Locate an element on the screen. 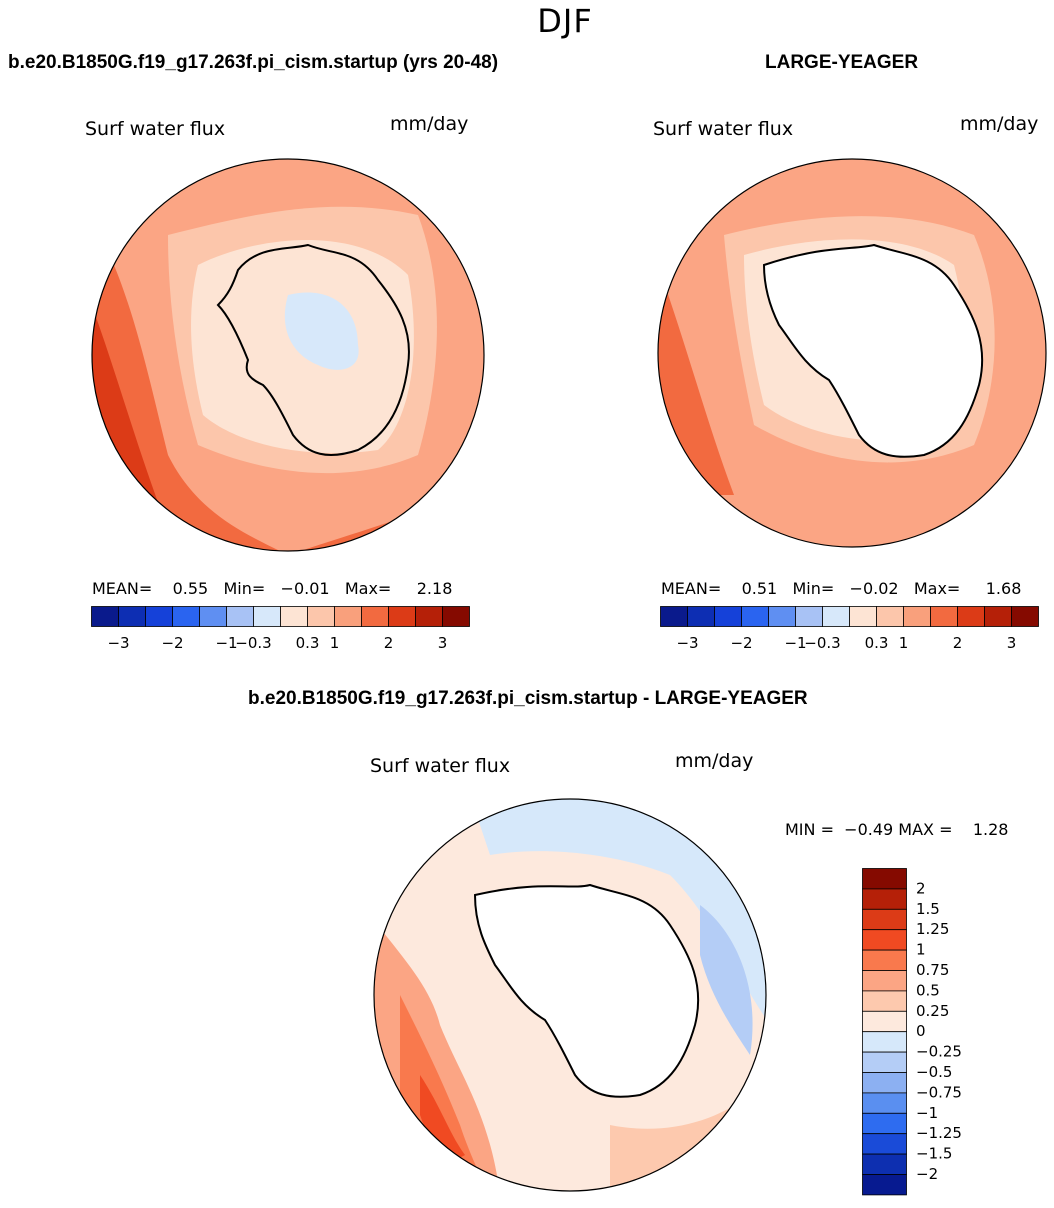  diff-colorbar-tick-label: 0.5 is located at coordinates (928, 990).